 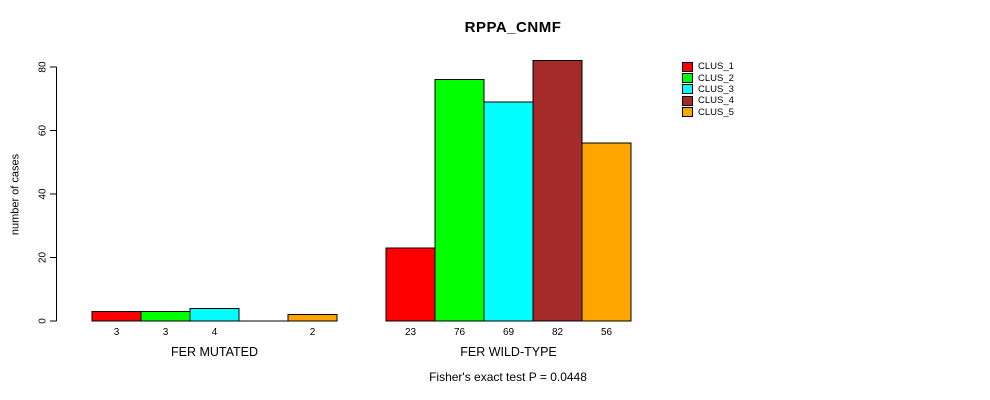 What do you see at coordinates (509, 332) in the screenshot?
I see `bar-value-label: 69` at bounding box center [509, 332].